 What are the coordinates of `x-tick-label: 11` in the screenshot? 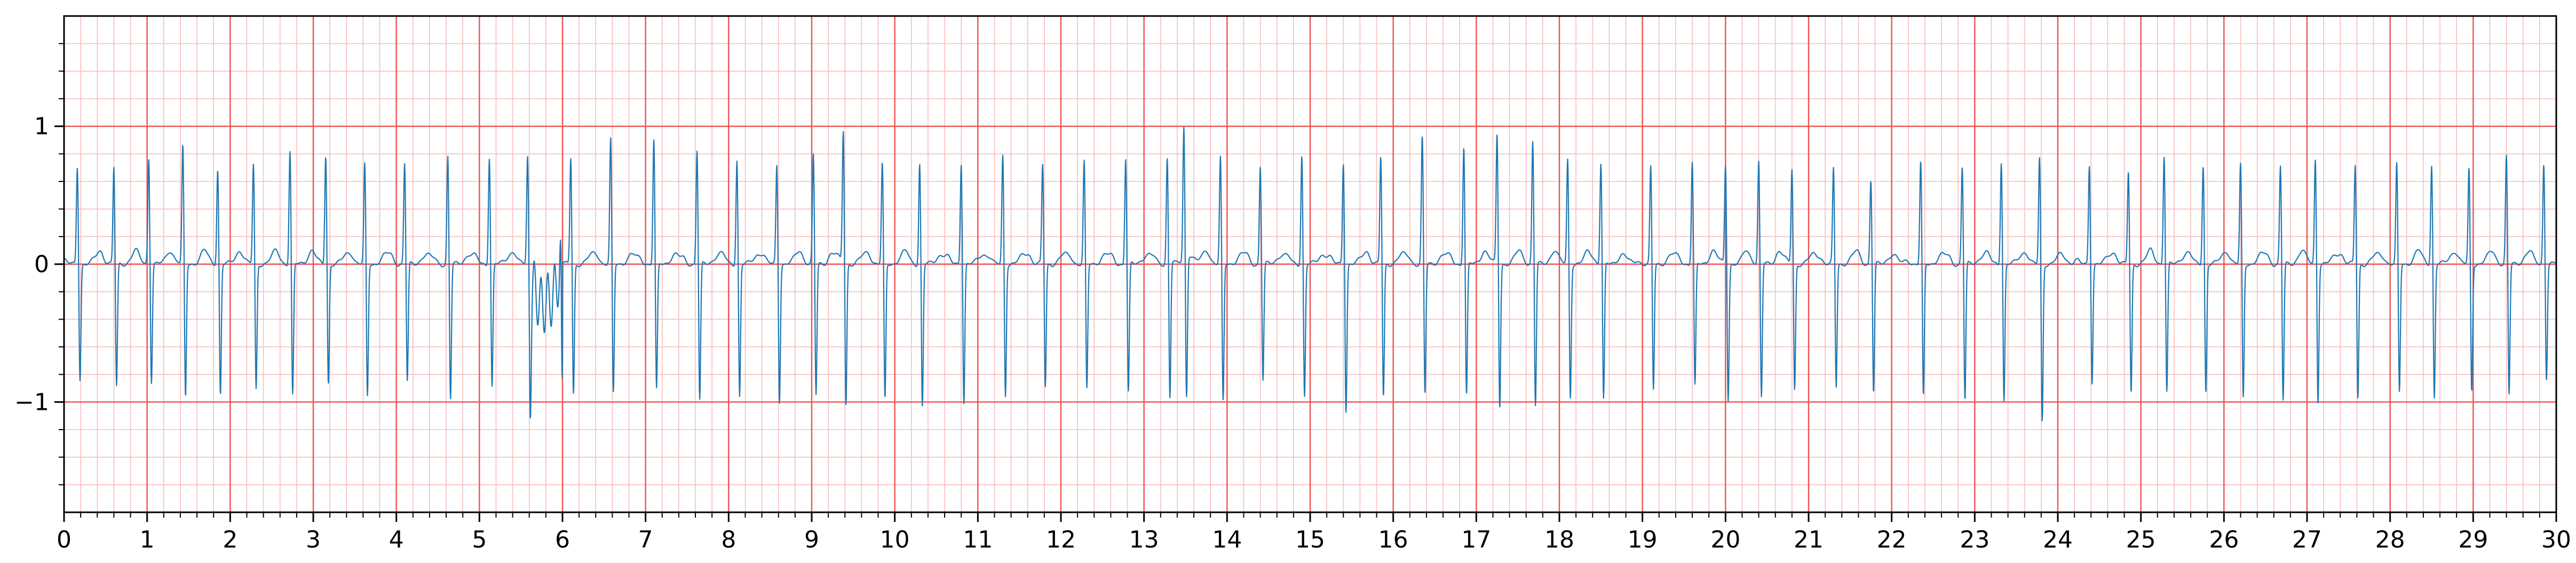 It's located at (978, 539).